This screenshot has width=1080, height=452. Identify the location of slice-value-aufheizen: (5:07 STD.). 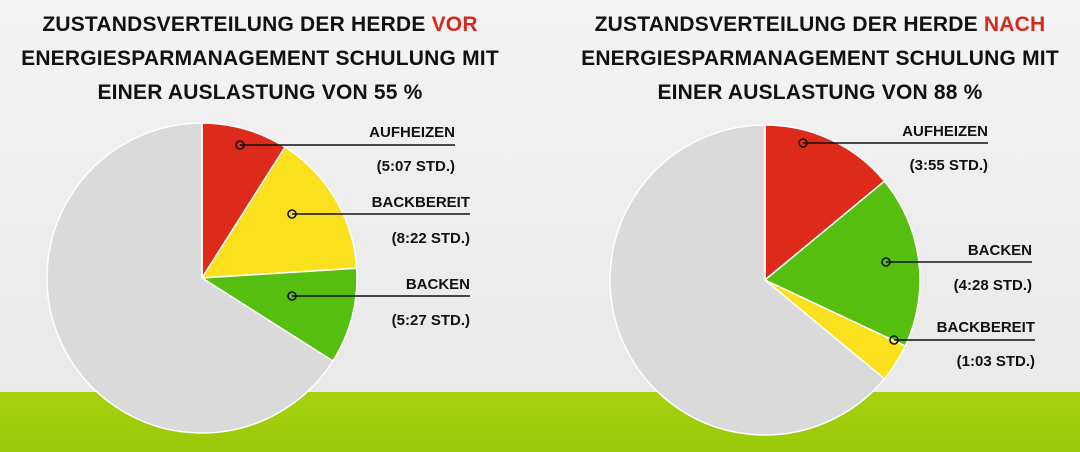
(416, 166).